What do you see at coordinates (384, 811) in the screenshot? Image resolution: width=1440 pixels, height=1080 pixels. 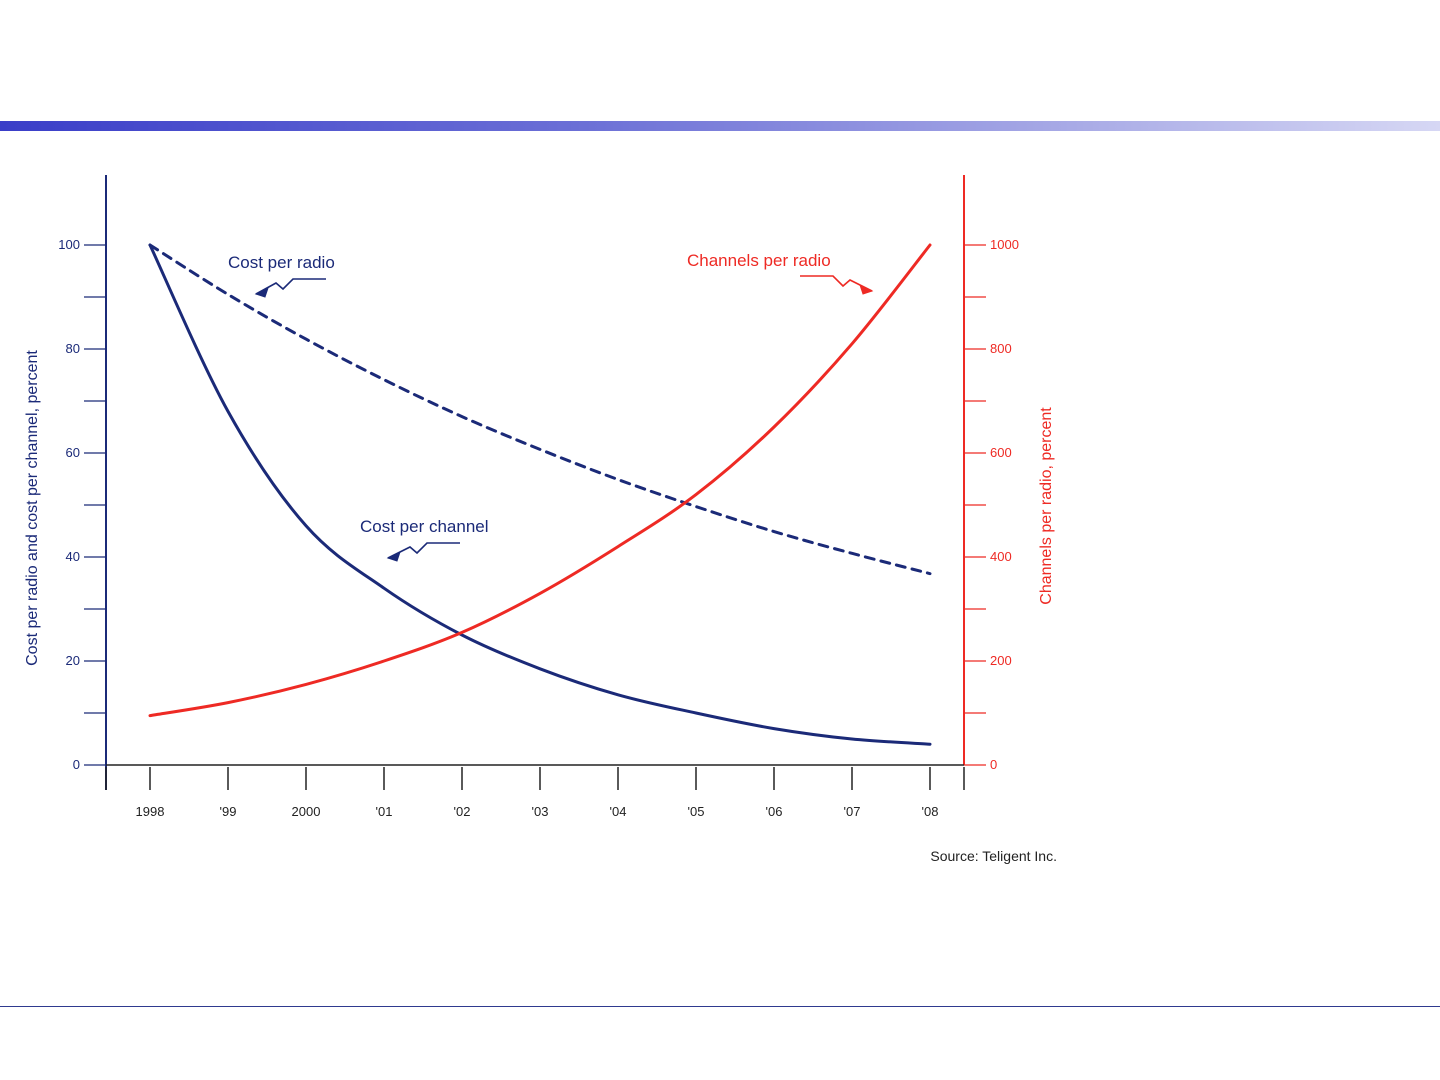 I see `x-tick-label: '01` at bounding box center [384, 811].